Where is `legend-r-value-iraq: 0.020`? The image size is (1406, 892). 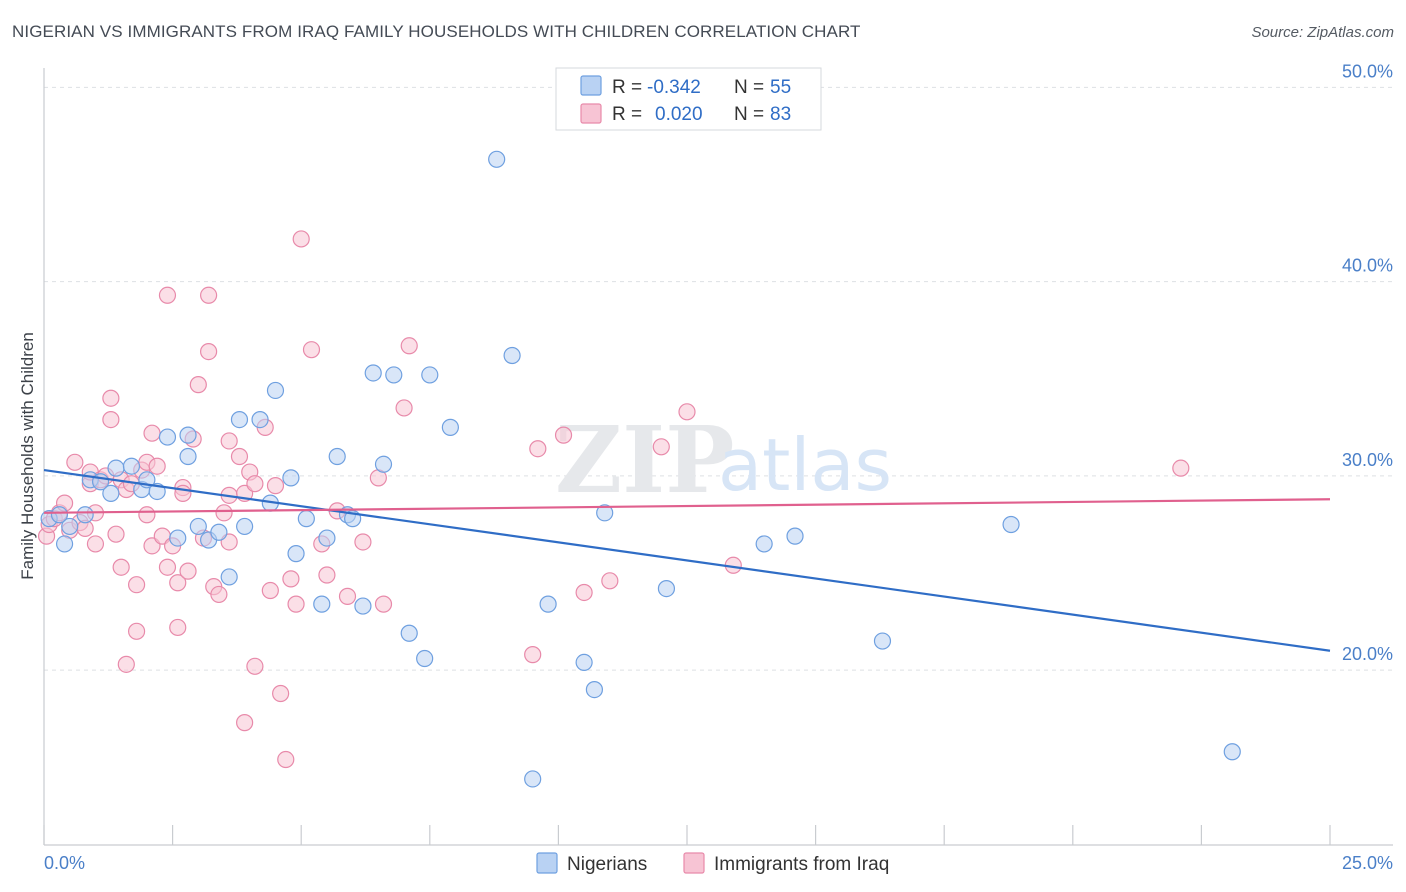 legend-r-value-iraq: 0.020 is located at coordinates (679, 114).